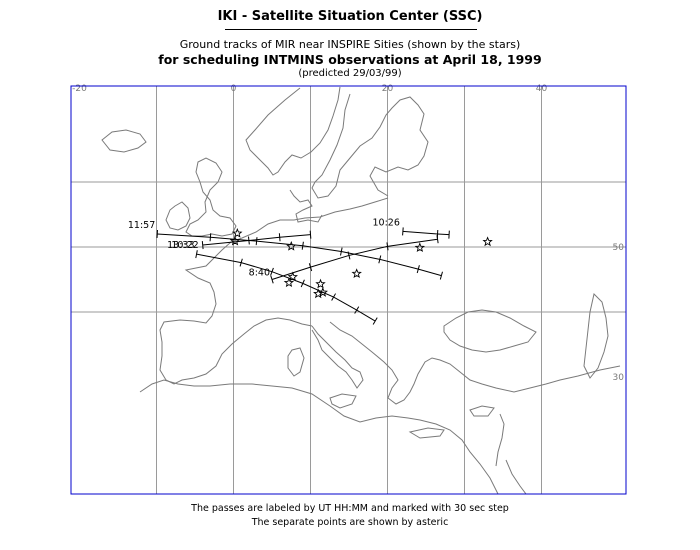 The width and height of the screenshot is (700, 550). What do you see at coordinates (306, 206) in the screenshot?
I see `coast-denmark` at bounding box center [306, 206].